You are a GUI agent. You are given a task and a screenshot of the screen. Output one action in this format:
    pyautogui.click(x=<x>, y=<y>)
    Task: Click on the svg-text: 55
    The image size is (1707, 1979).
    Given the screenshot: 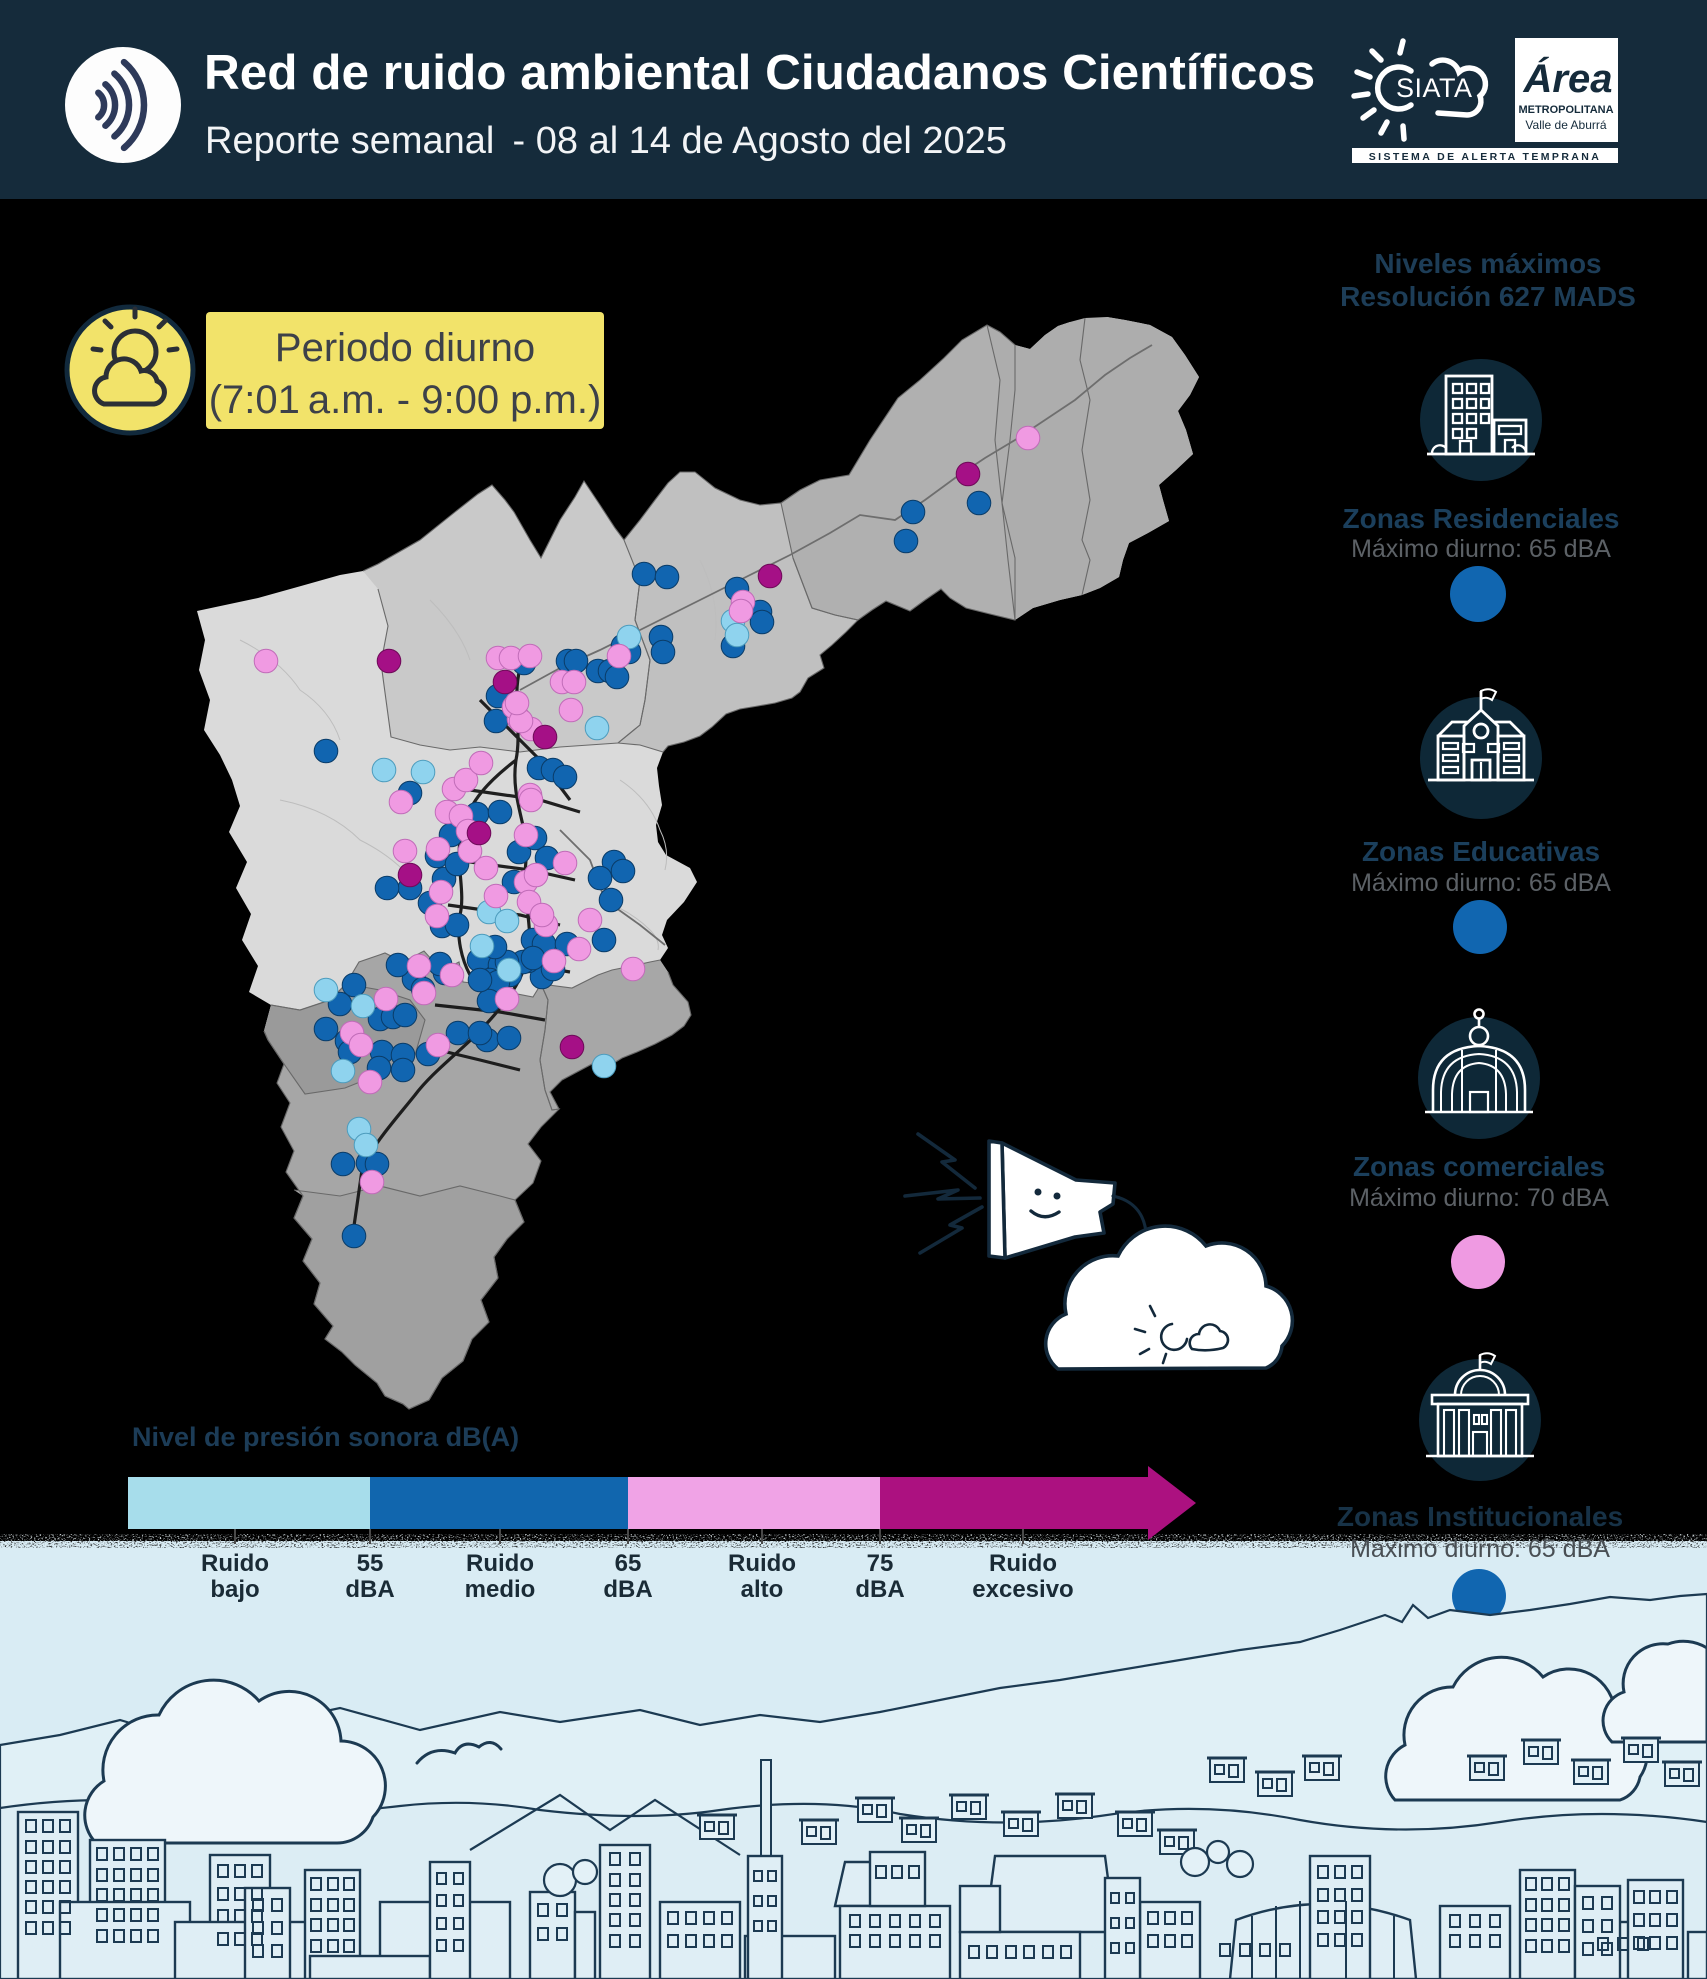 What is the action you would take?
    pyautogui.click(x=370, y=1563)
    